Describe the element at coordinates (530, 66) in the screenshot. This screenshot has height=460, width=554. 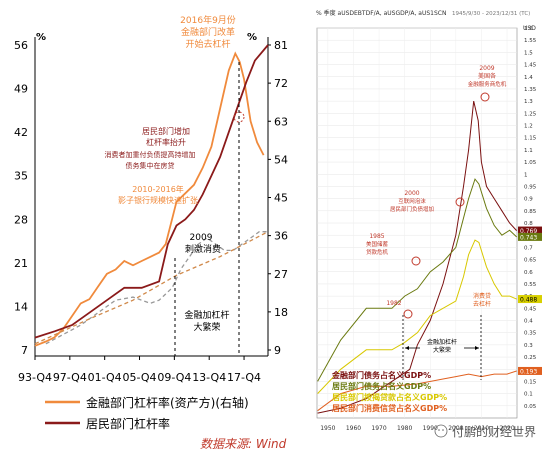
I see `right-tick-1.45: 1.45` at that location.